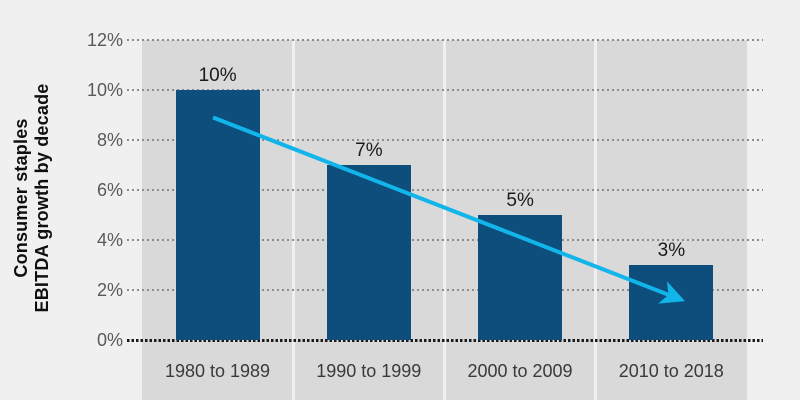 The height and width of the screenshot is (400, 800). I want to click on bar-value-label: 3%, so click(671, 250).